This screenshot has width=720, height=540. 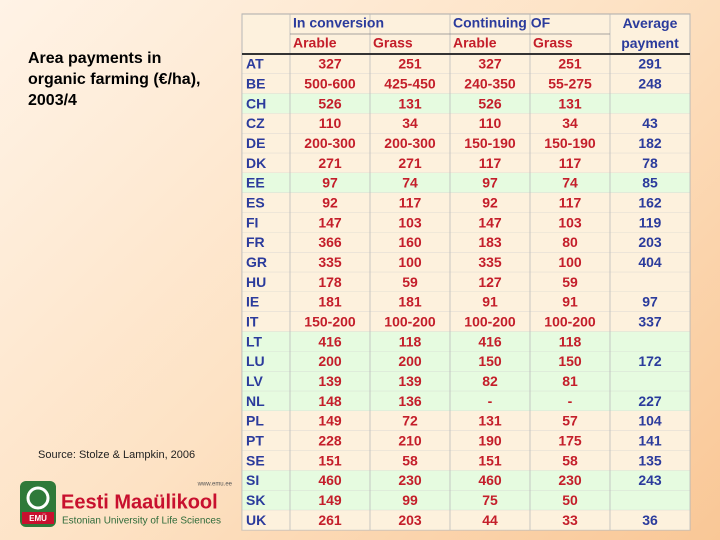 I want to click on table-cell: 210, so click(x=410, y=440).